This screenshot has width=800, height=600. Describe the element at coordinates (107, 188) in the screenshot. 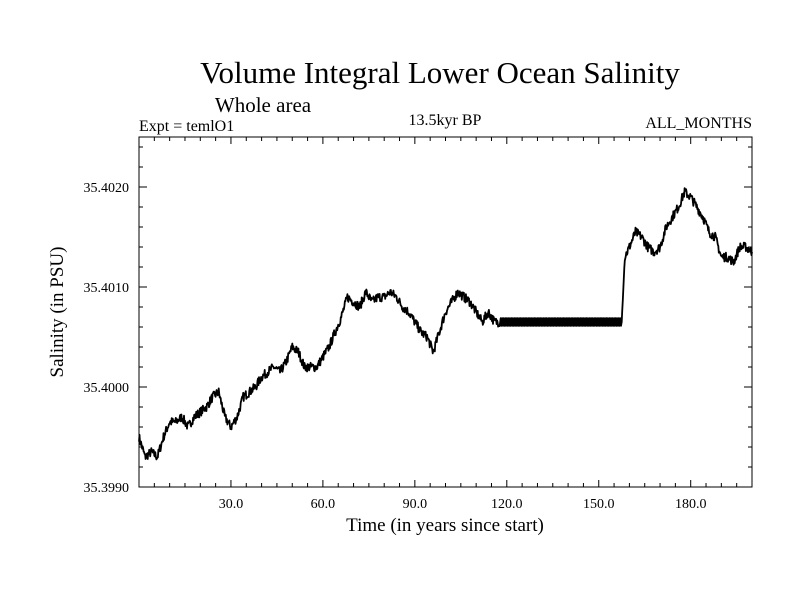

I see `y-tick-label: 35.4020` at that location.